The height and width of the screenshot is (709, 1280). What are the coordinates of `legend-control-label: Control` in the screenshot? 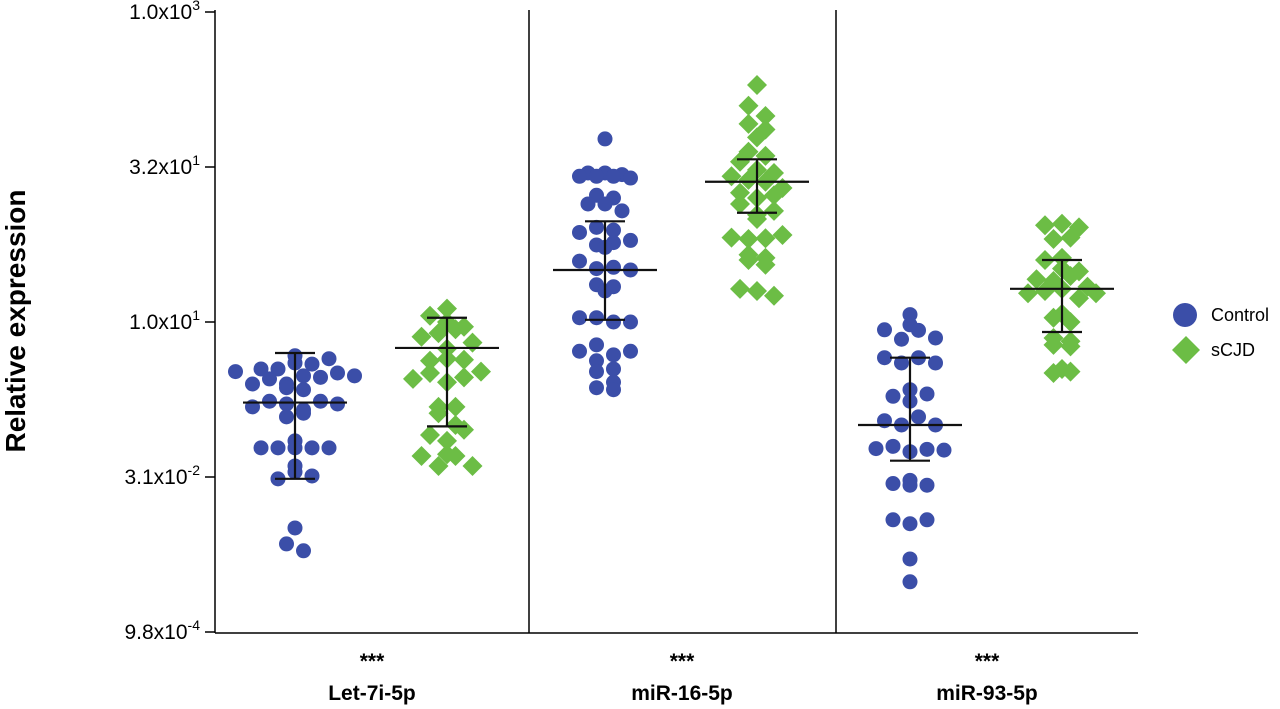 It's located at (1240, 315).